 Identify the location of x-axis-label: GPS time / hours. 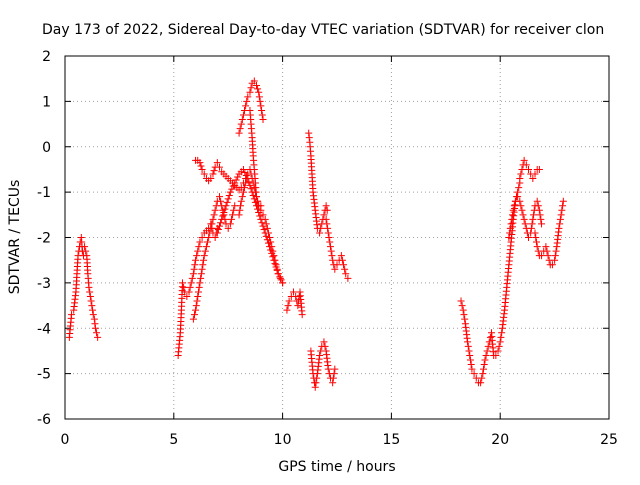
(336, 467).